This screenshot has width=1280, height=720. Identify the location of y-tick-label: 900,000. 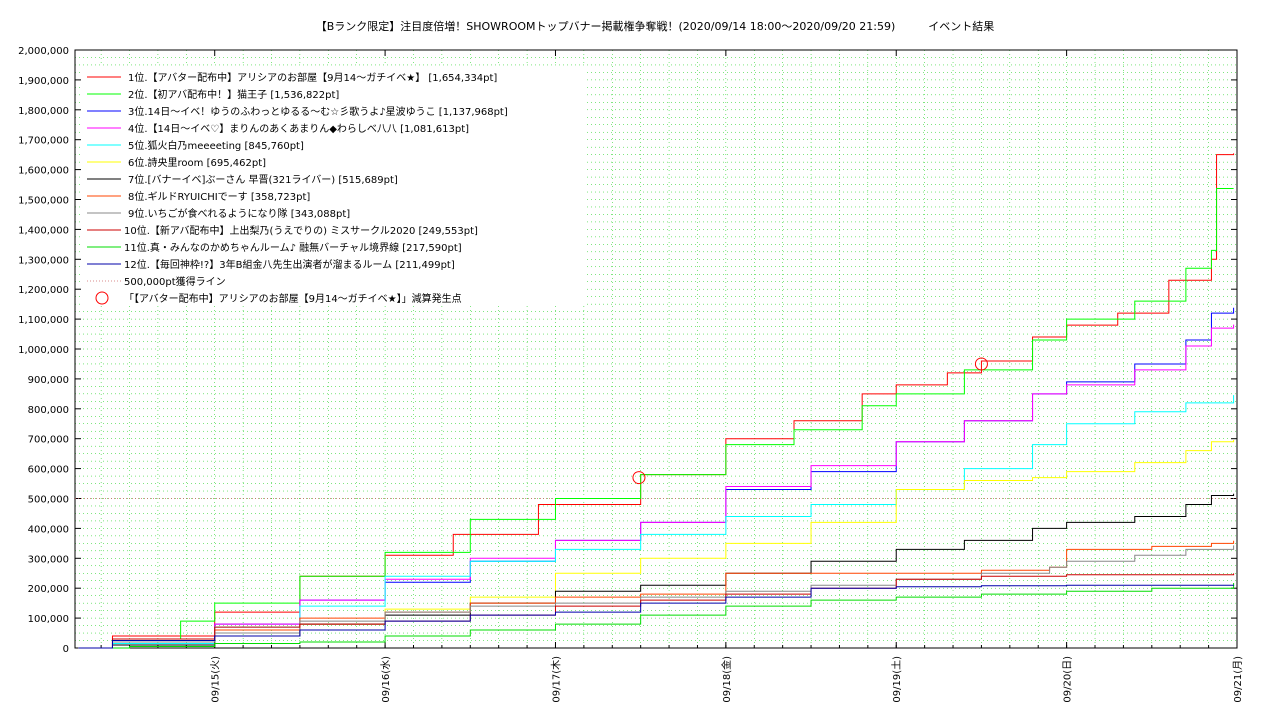
(48, 380).